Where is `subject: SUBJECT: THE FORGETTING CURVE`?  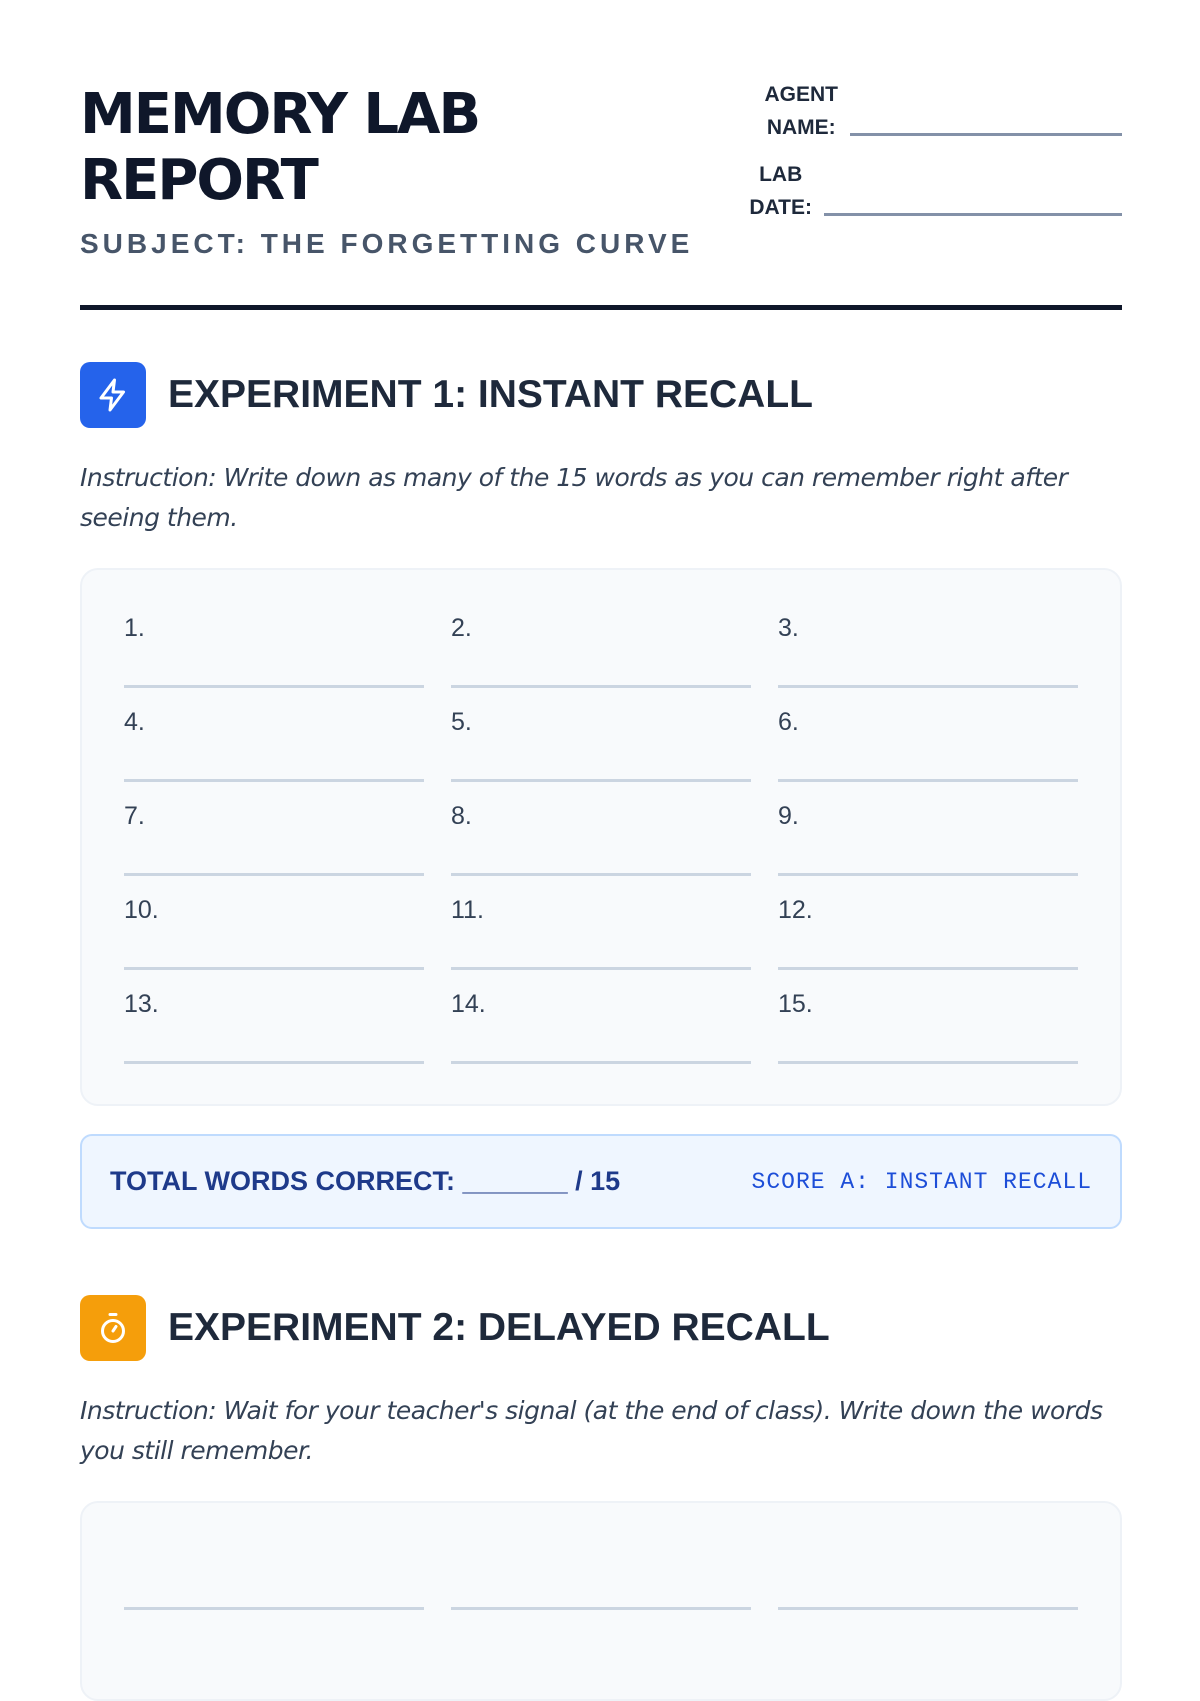 subject: SUBJECT: THE FORGETTING CURVE is located at coordinates (387, 243).